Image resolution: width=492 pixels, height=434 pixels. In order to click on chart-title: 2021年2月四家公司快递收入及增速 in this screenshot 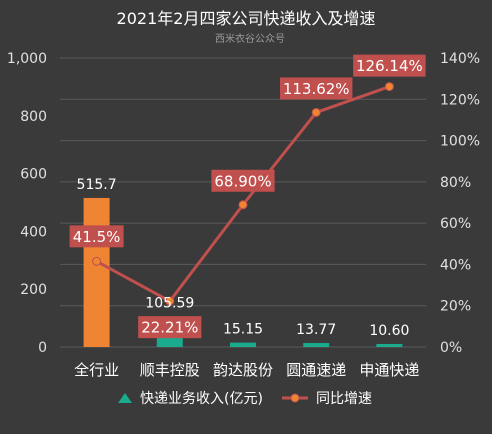, I will do `click(246, 18)`.